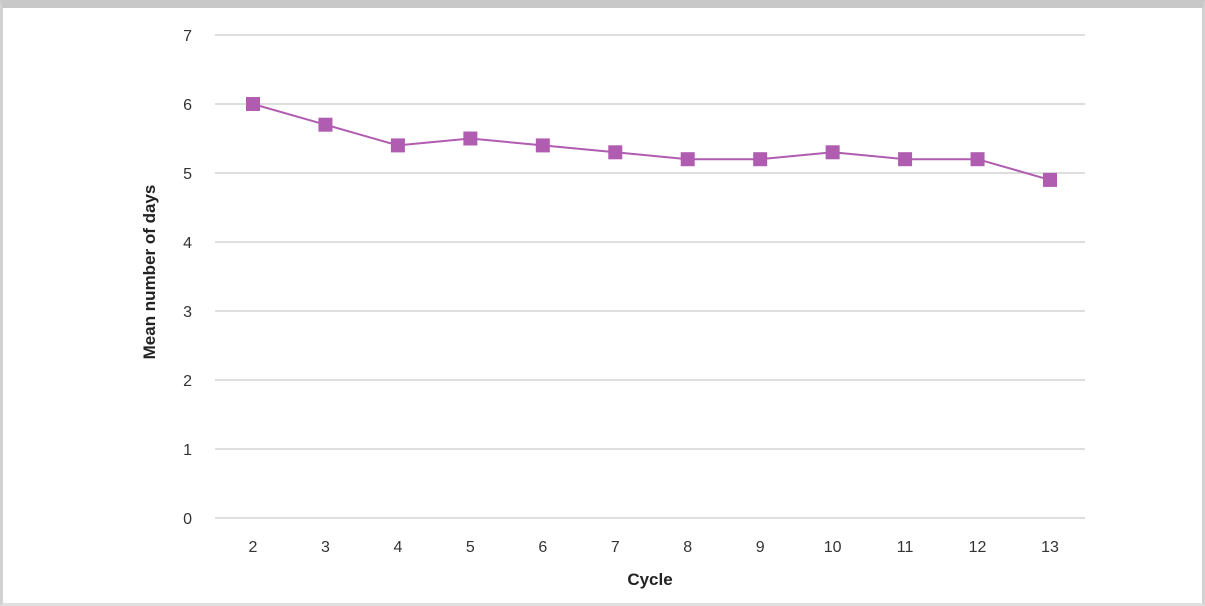 This screenshot has height=606, width=1205. I want to click on y-axis-ticks: 0 1 2 3 4 5 6 7, so click(187, 278).